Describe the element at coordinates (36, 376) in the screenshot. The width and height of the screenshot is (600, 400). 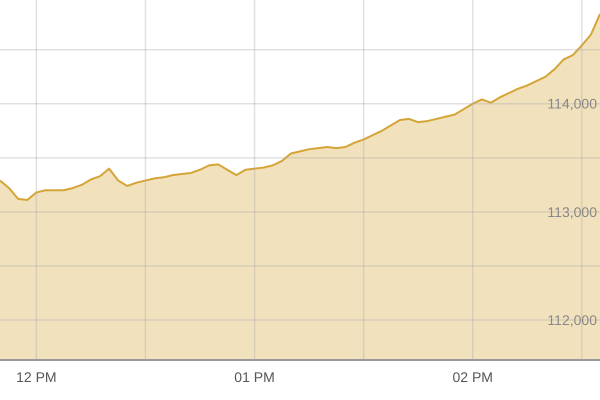
I see `x-tick-label: 12 PM` at that location.